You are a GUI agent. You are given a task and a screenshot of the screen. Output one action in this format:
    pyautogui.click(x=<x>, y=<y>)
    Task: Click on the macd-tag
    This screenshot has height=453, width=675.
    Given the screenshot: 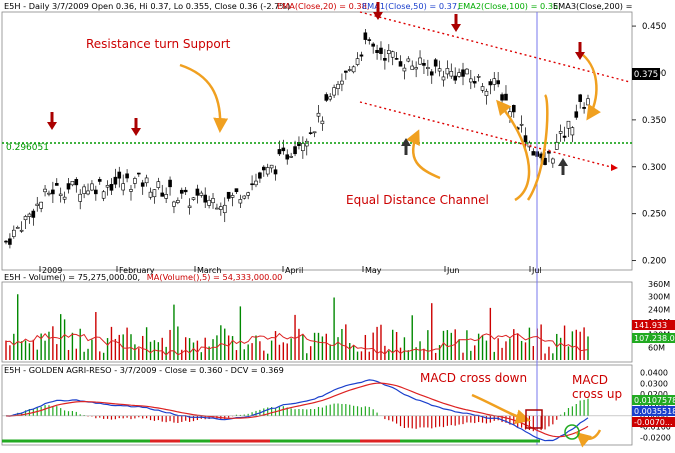 What is the action you would take?
    pyautogui.click(x=653, y=411)
    